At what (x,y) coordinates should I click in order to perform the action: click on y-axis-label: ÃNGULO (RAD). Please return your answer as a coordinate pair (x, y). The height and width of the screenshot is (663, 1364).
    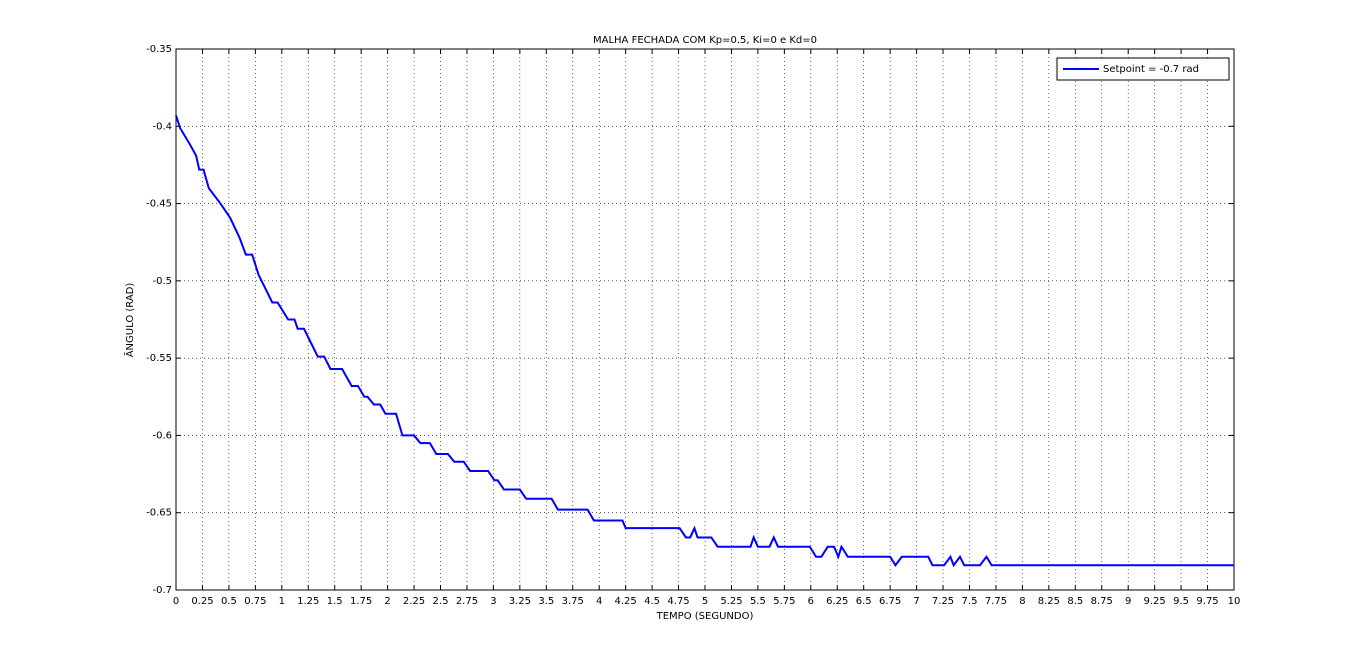
    Looking at the image, I should click on (129, 320).